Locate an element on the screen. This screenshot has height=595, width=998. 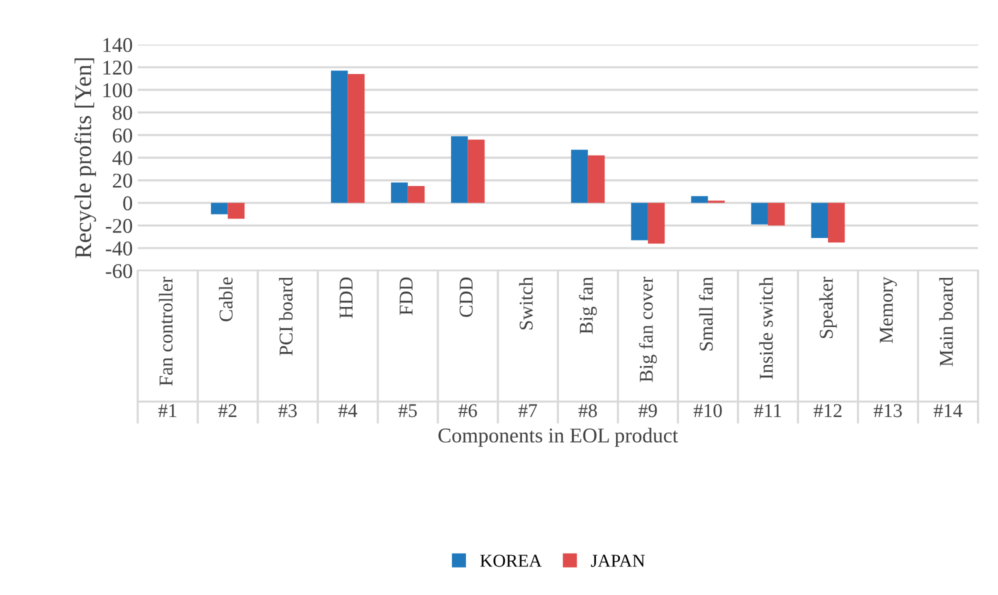
x-tick-label: HDD is located at coordinates (346, 297).